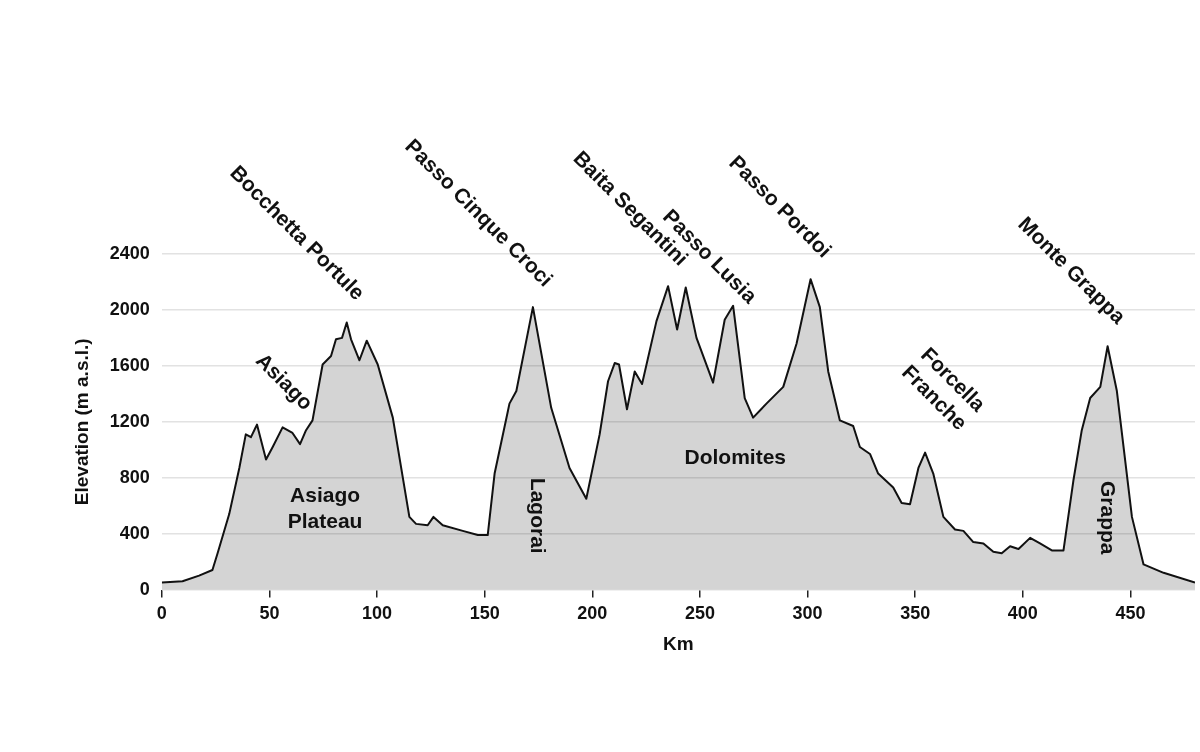 Image resolution: width=1200 pixels, height=752 pixels. Describe the element at coordinates (678, 643) in the screenshot. I see `x-axis-title: Km` at that location.